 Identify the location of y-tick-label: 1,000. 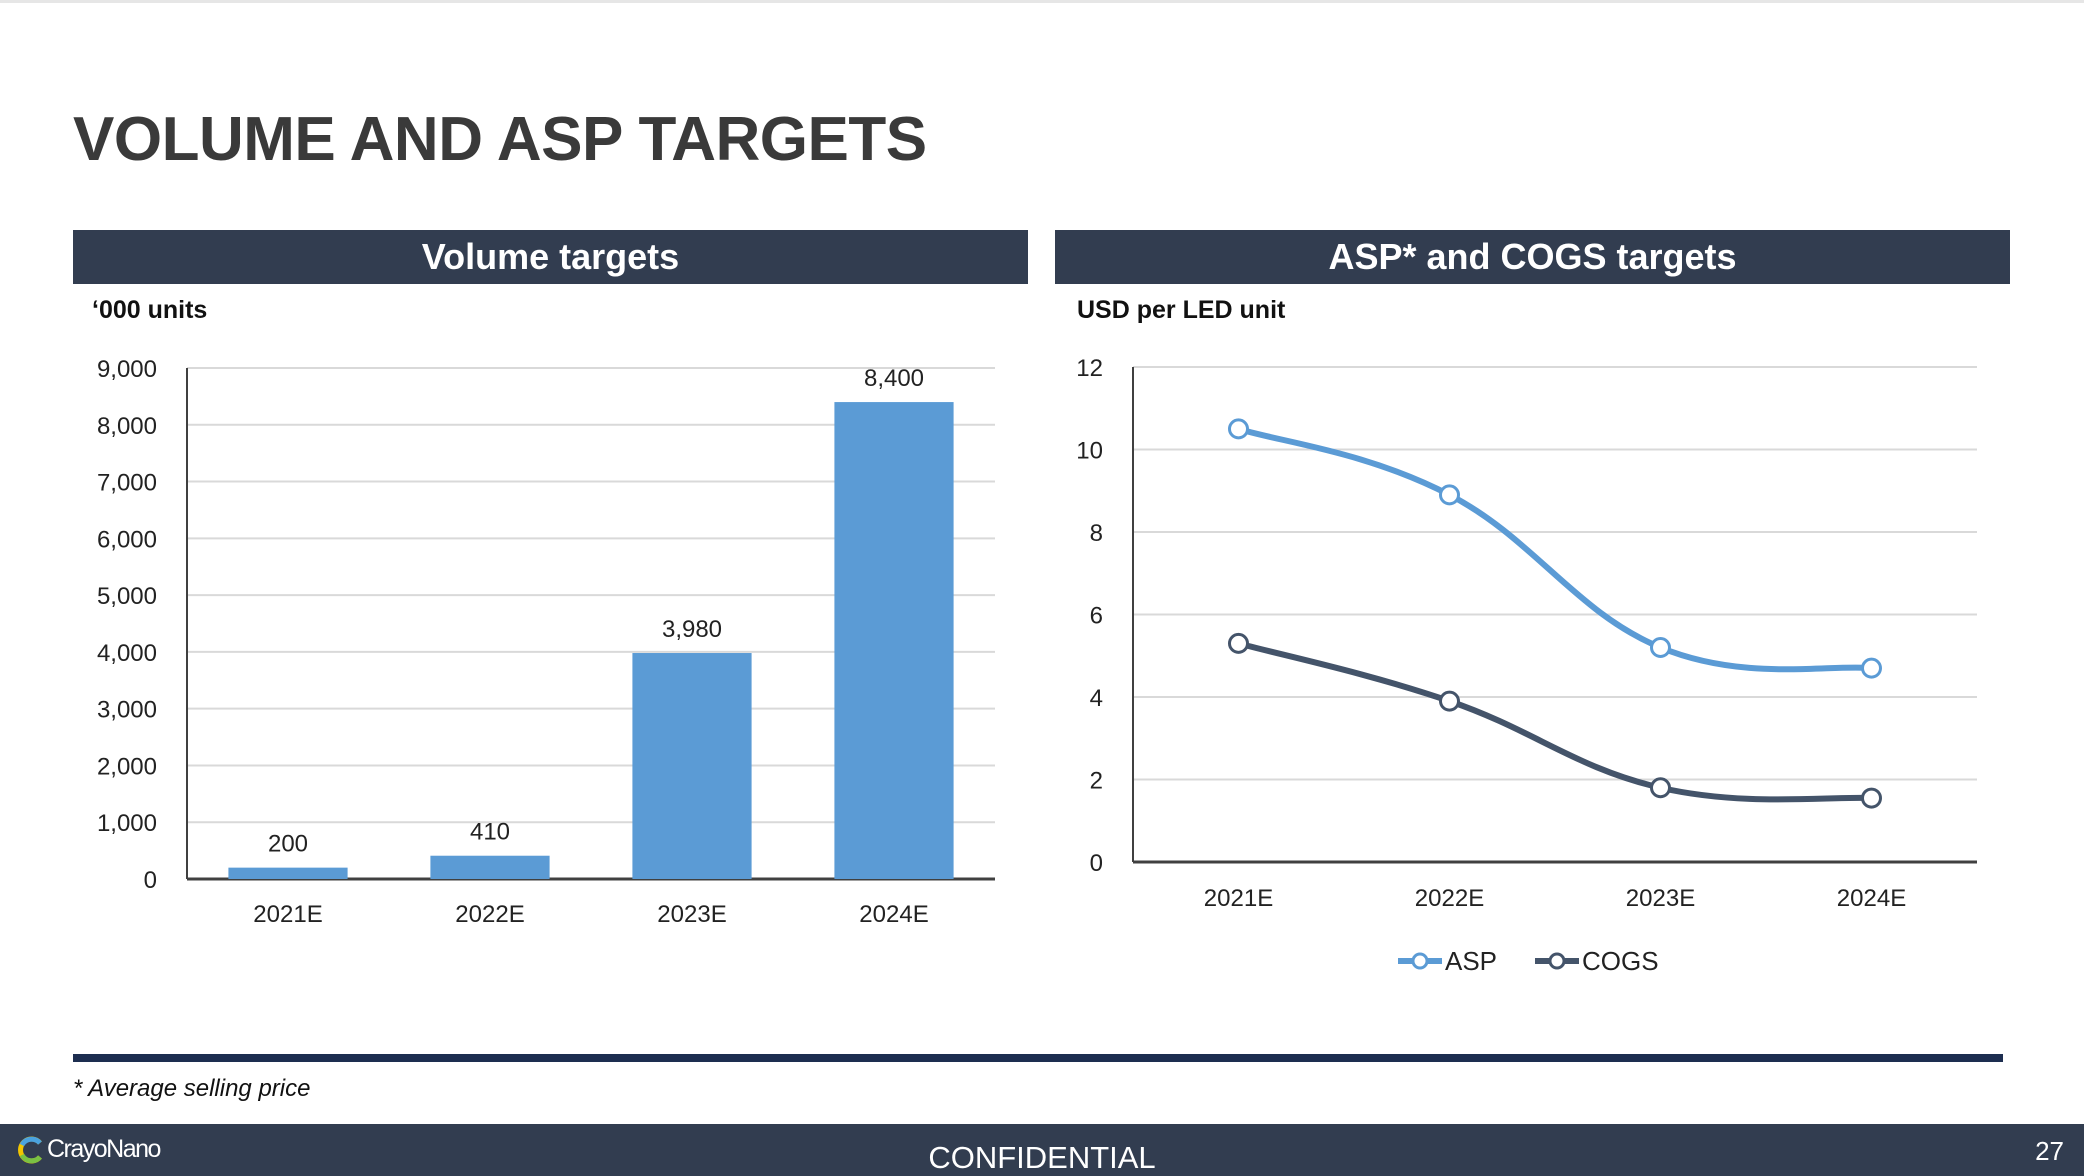
(127, 823).